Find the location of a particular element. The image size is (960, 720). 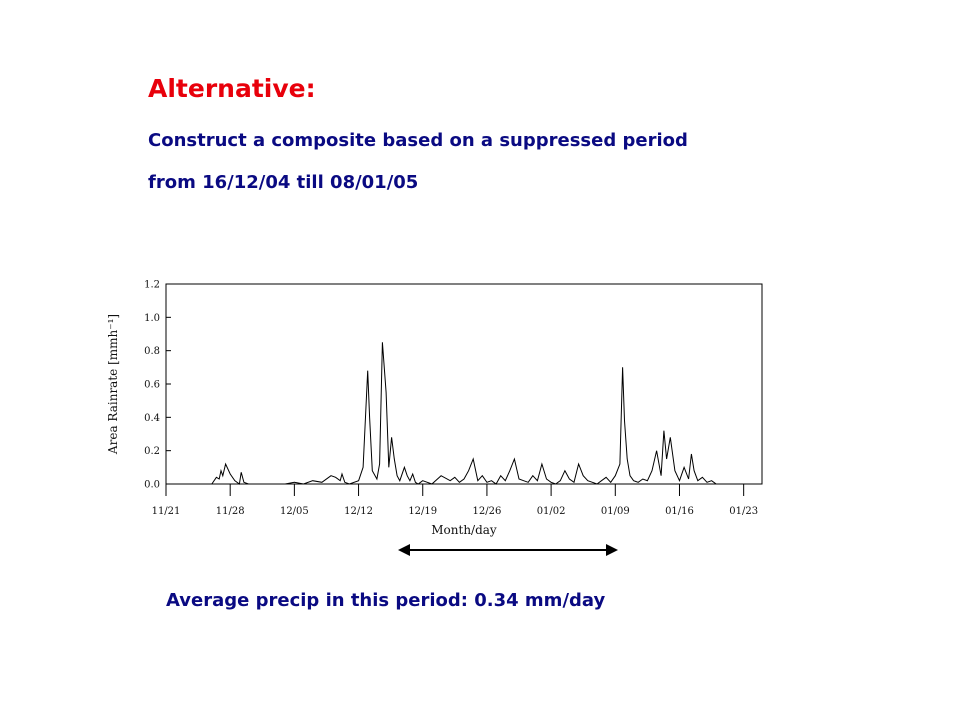

y-tick-label: 0.4 is located at coordinates (152, 418).